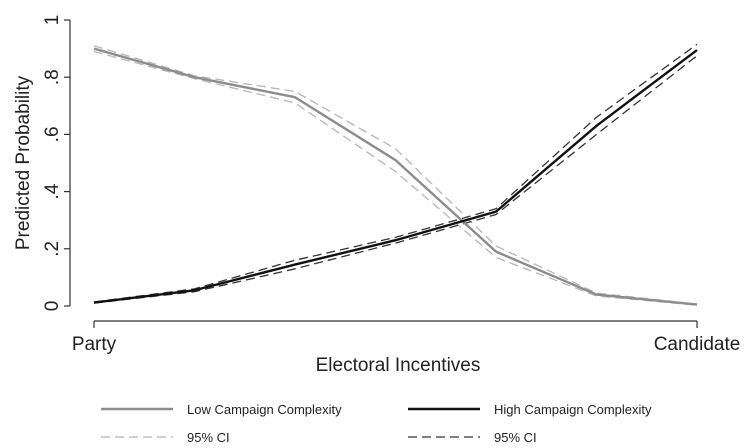 The height and width of the screenshot is (448, 747). Describe the element at coordinates (52, 191) in the screenshot. I see `y-tick-label: .4` at that location.